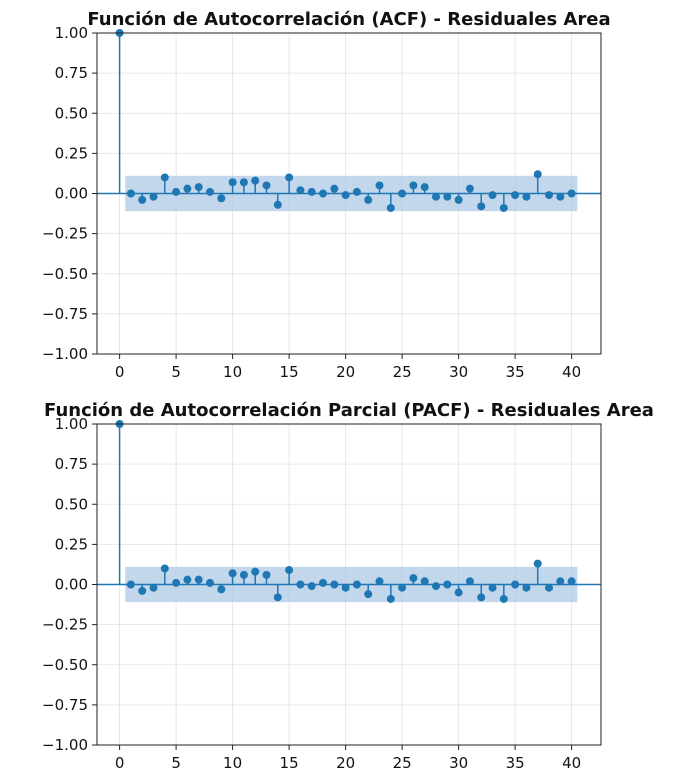 The height and width of the screenshot is (784, 697). Describe the element at coordinates (71, 33) in the screenshot. I see `acf-y-tick-label-0: 1.00` at that location.